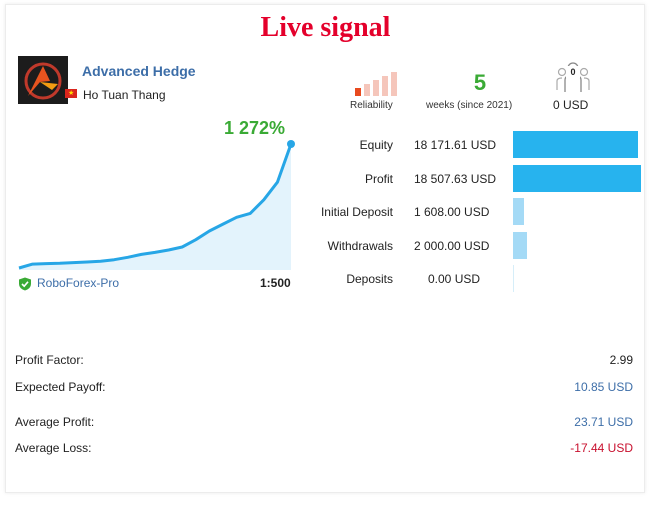 Image resolution: width=651 pixels, height=506 pixels. Describe the element at coordinates (360, 246) in the screenshot. I see `stat-label: Withdrawals` at that location.